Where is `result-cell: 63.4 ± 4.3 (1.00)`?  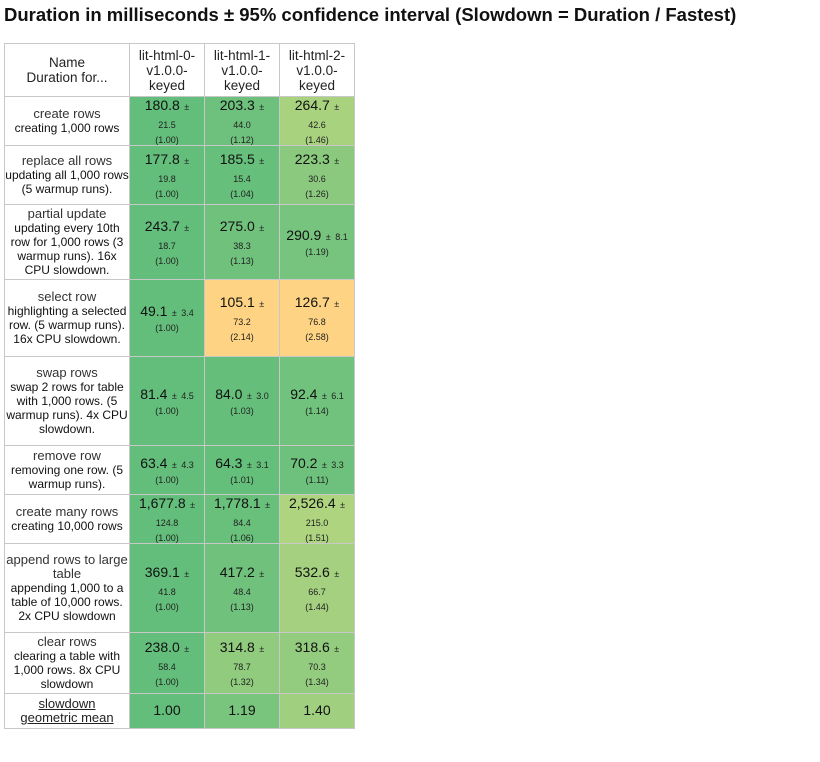
result-cell: 63.4 ± 4.3 (1.00) is located at coordinates (167, 470).